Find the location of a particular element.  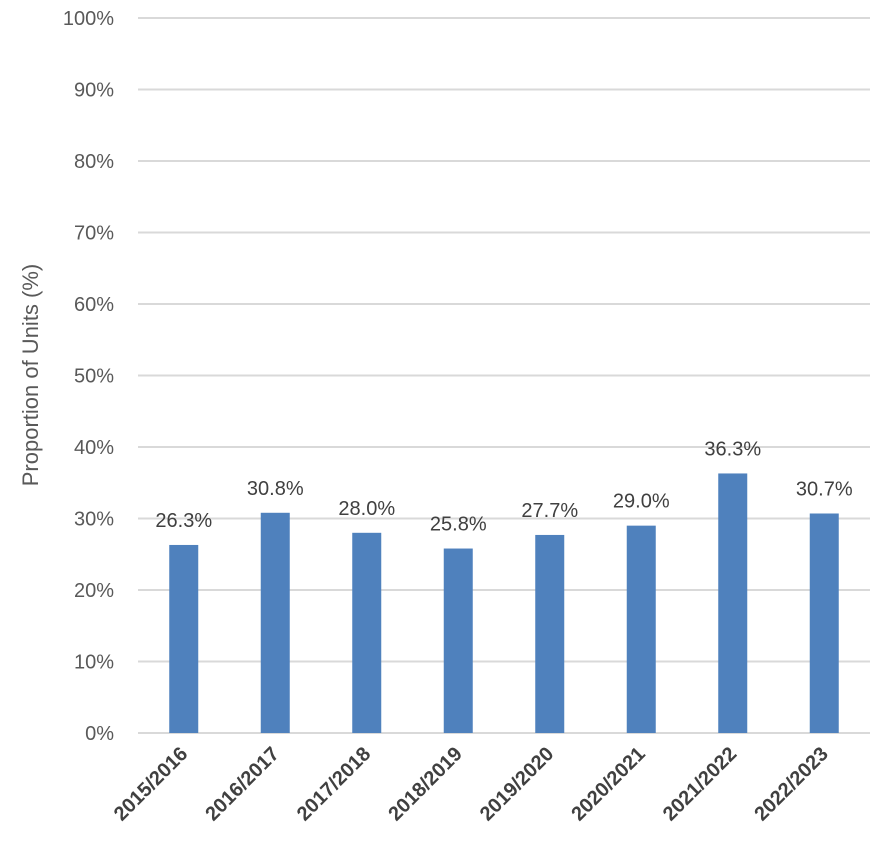

data-label: 25.8% is located at coordinates (458, 525).